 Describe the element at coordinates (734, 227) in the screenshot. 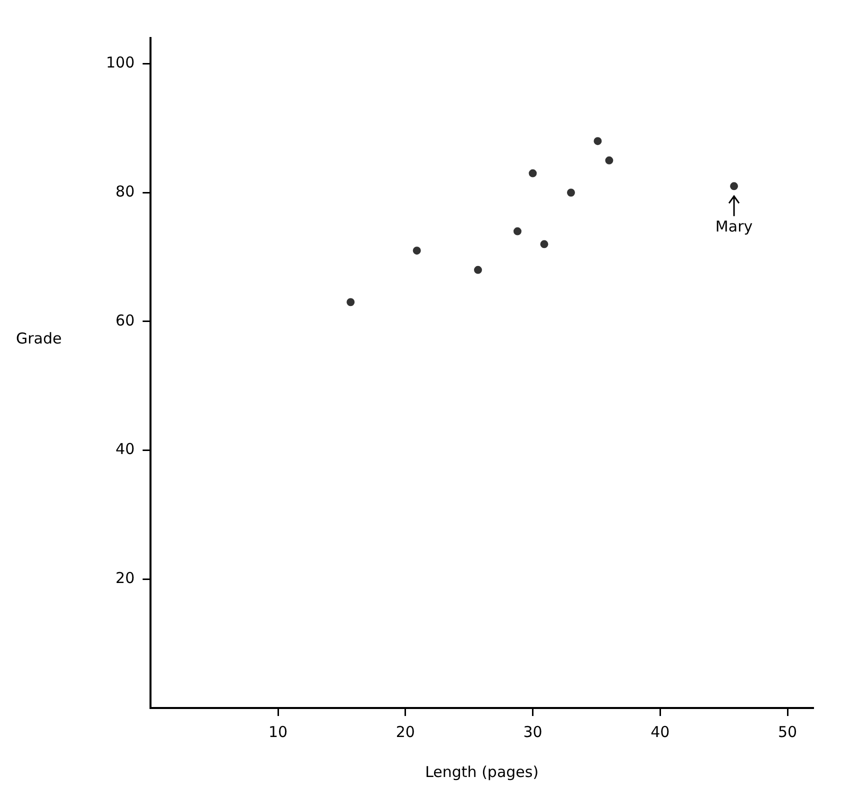

I see `annotation: Mary` at that location.